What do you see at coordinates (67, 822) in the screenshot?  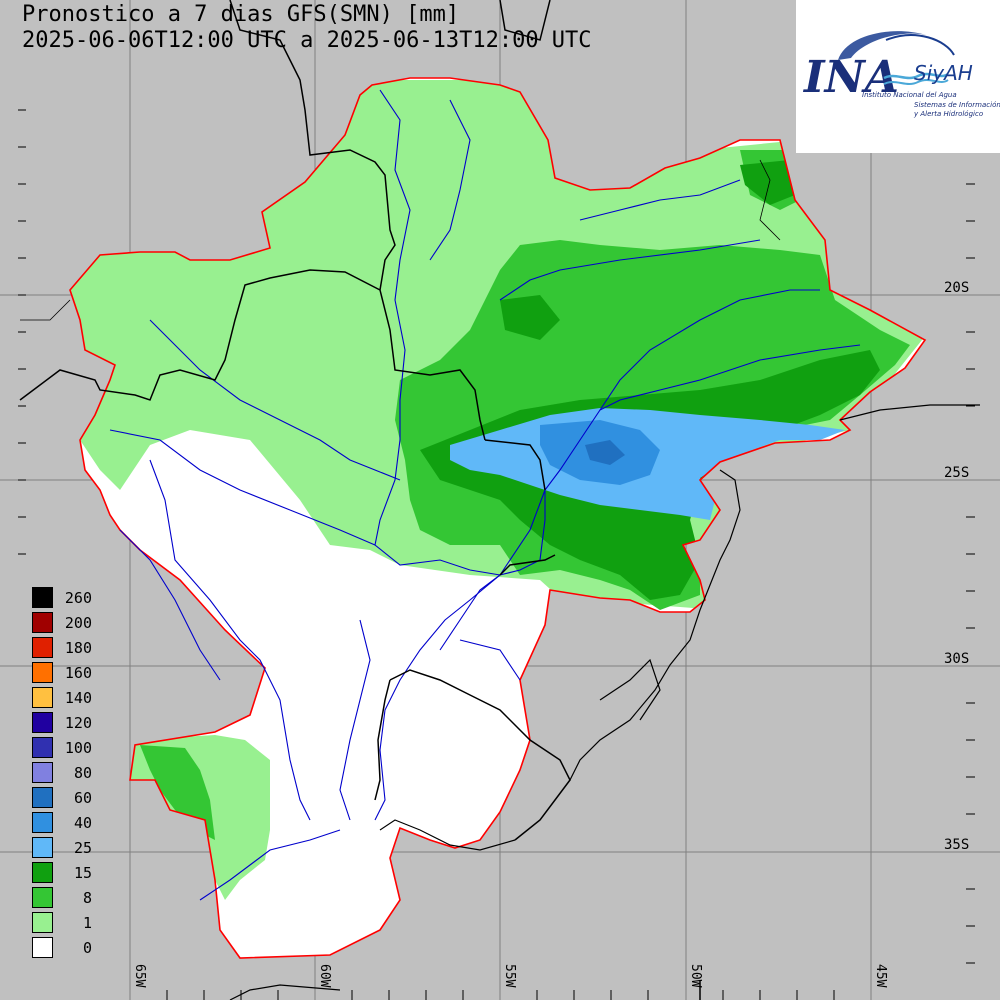 I see `legend-row: 40` at bounding box center [67, 822].